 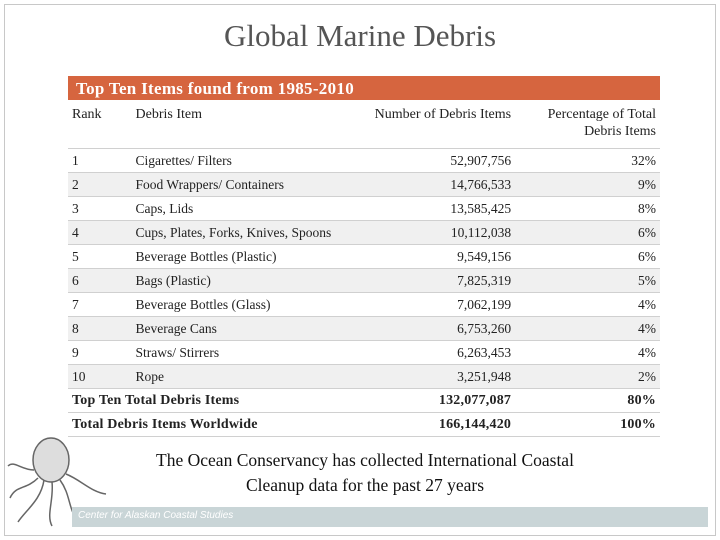 I want to click on table-cell: 14,766,533, so click(x=439, y=184).